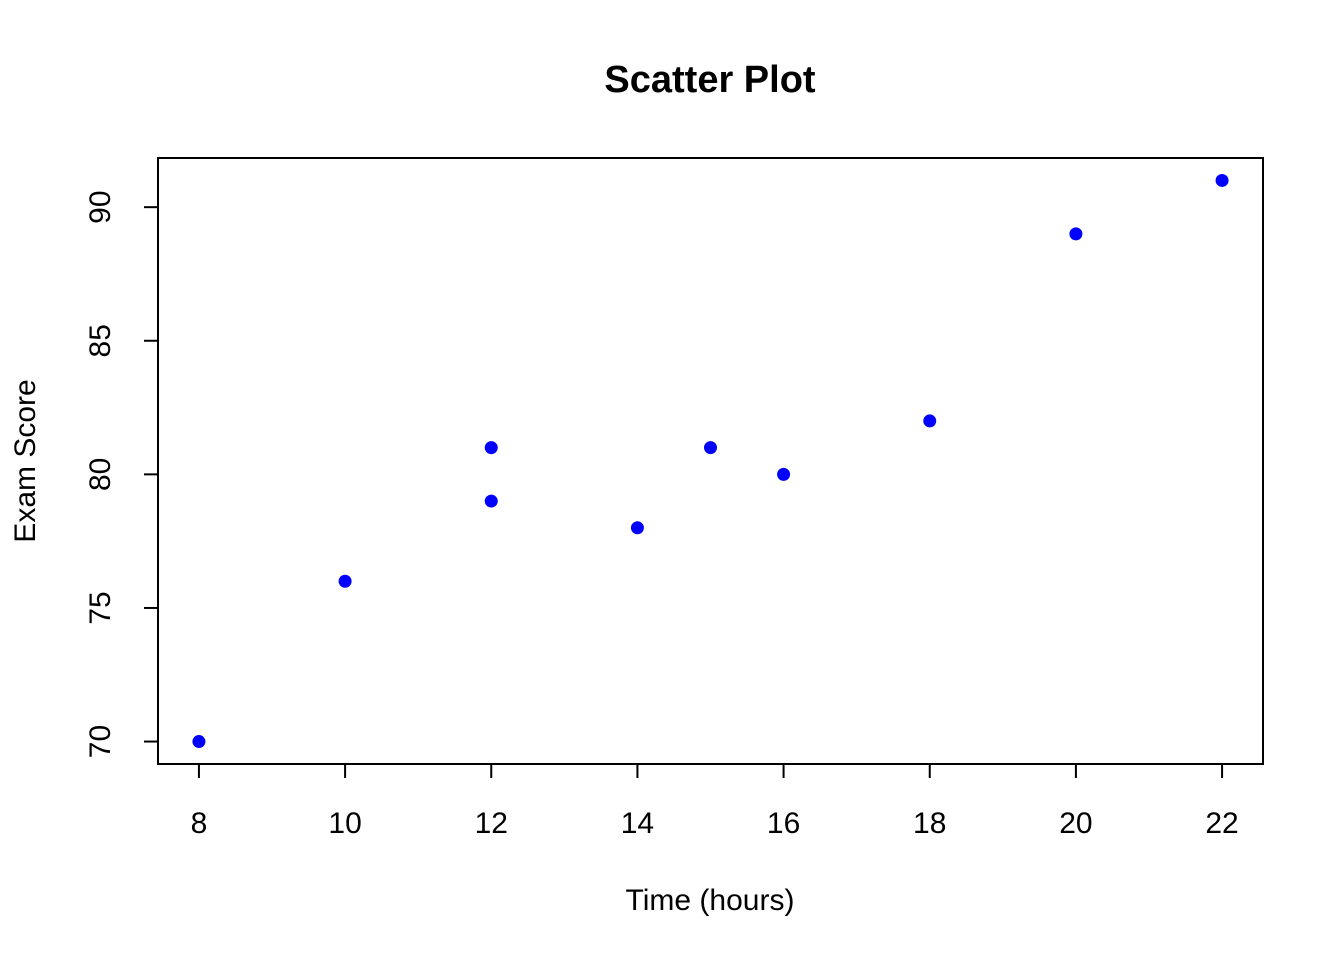 The image size is (1344, 960). I want to click on y-tick-label: 75, so click(100, 607).